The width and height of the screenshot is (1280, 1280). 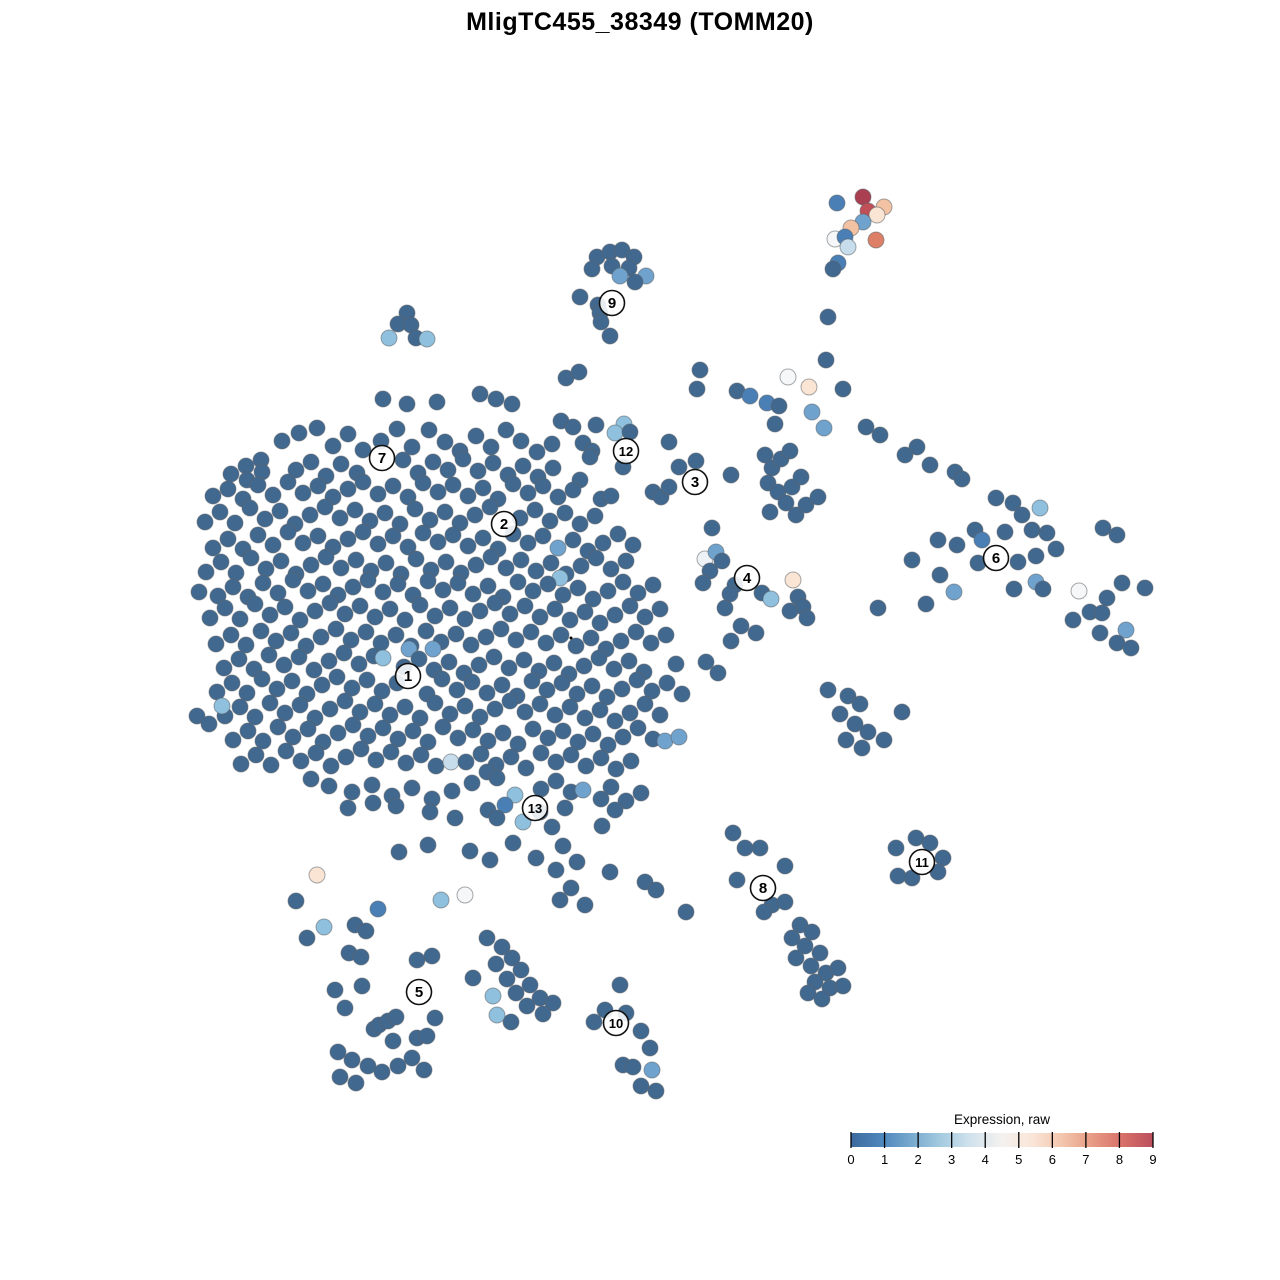 I want to click on colorbar-legend: Expression, raw 0 1 2 3 4 5 6 7 8 9, so click(x=1001, y=1139).